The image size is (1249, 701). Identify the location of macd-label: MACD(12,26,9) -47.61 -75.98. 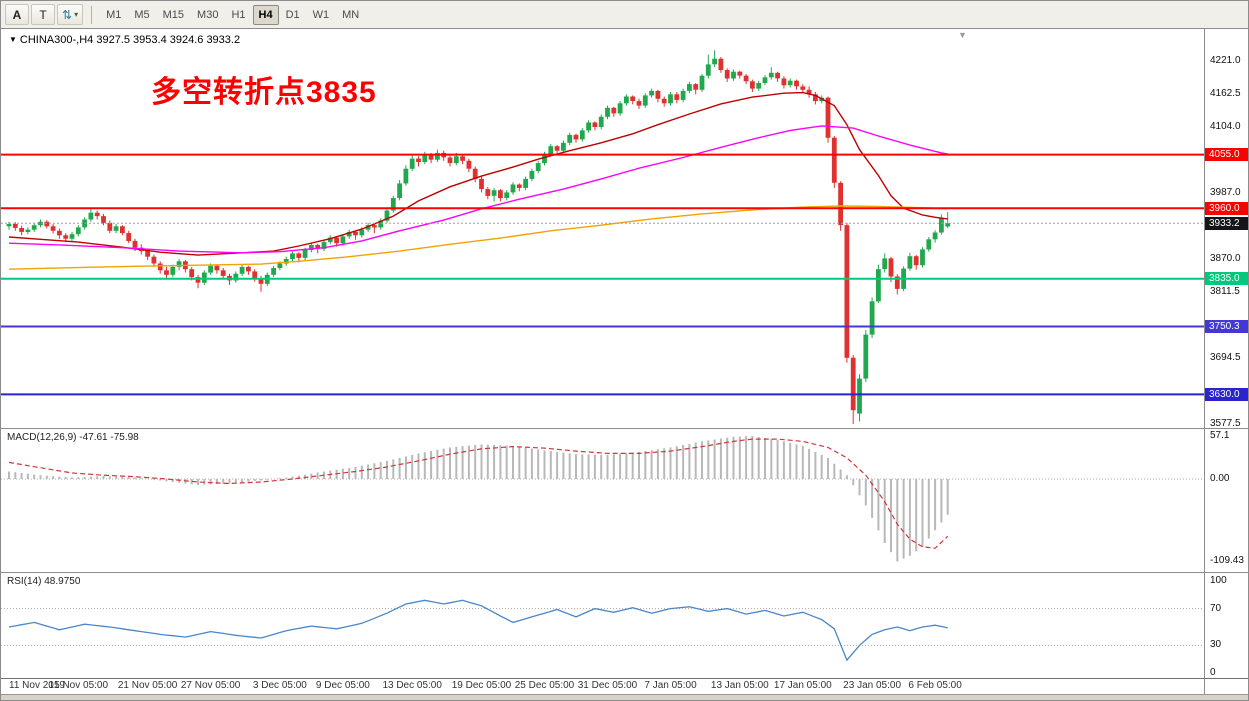
(73, 437).